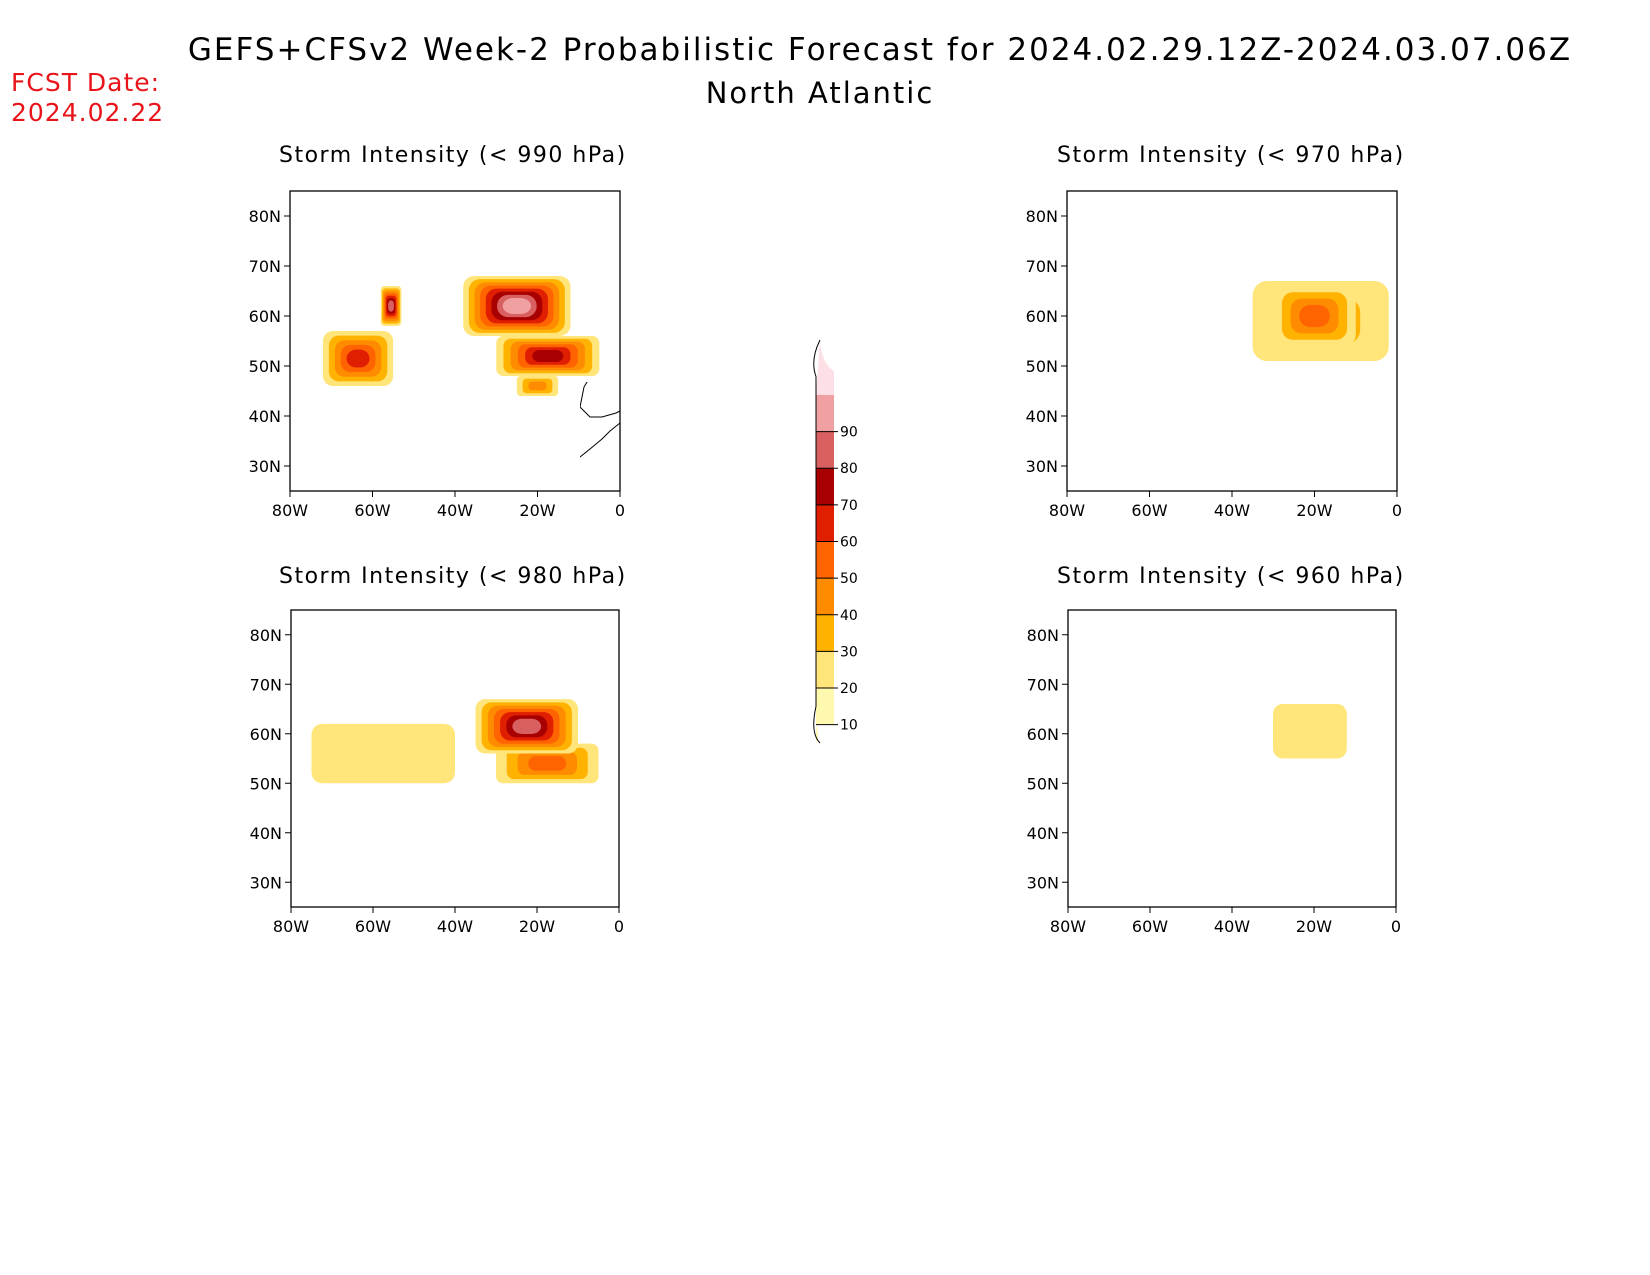 This screenshot has width=1650, height=1275. What do you see at coordinates (849, 652) in the screenshot?
I see `colorbar-level-label: 30` at bounding box center [849, 652].